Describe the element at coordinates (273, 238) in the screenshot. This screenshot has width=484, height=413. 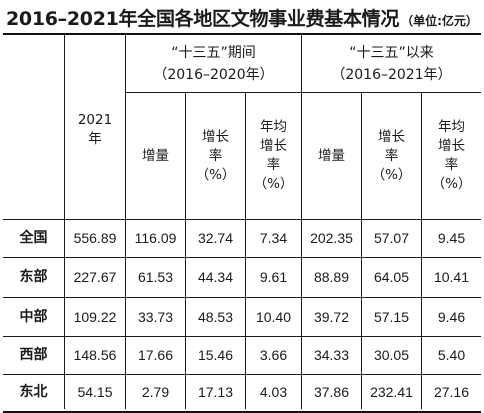
I see `table-cell: 7.34` at that location.